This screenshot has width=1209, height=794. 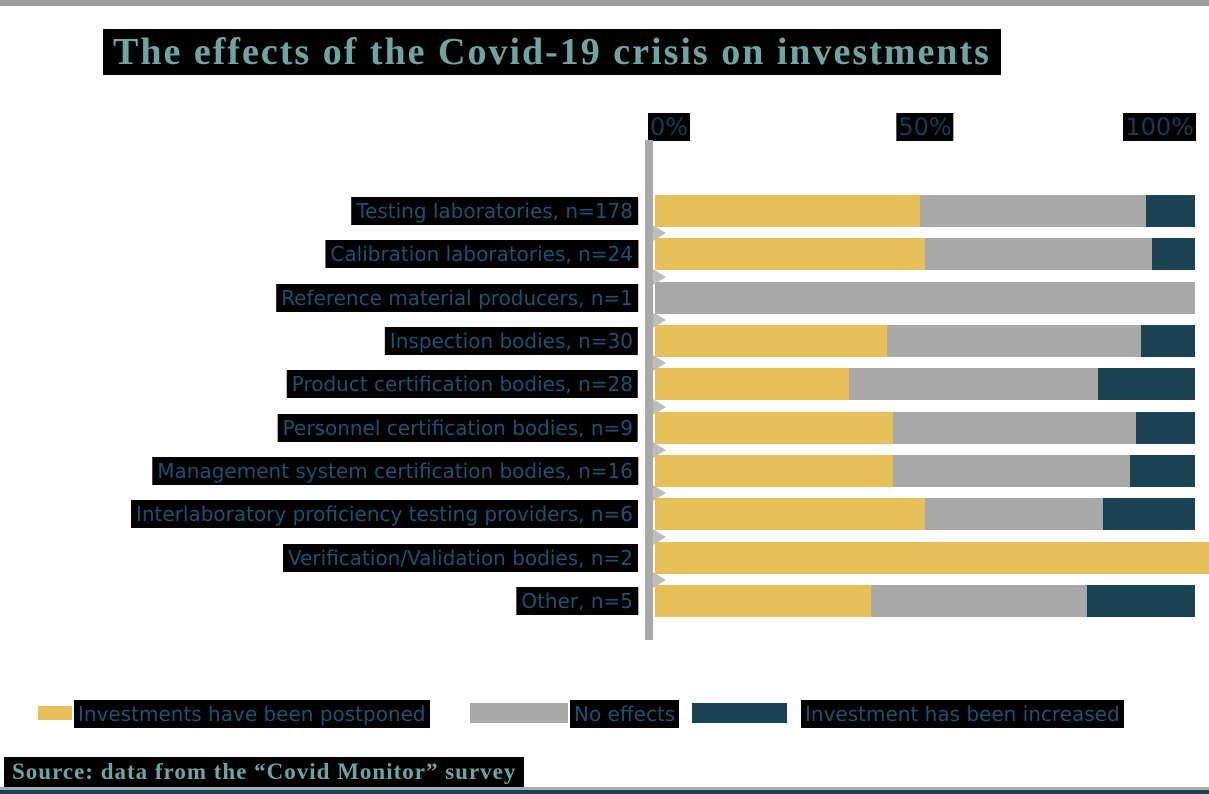 I want to click on category-label: Reference material producers, n=1, so click(x=457, y=298).